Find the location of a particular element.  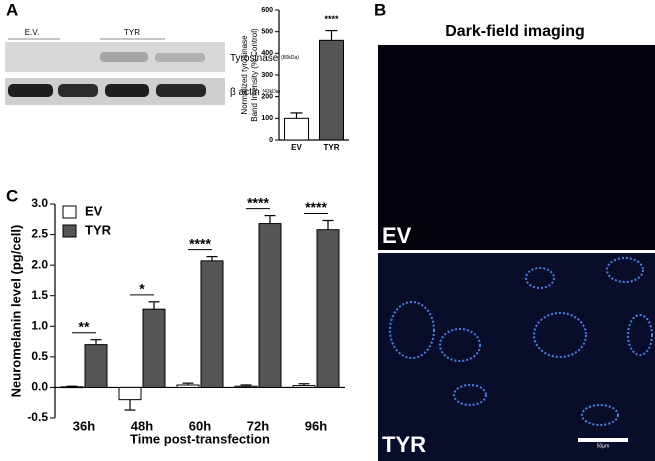

image-label: EV is located at coordinates (397, 235).